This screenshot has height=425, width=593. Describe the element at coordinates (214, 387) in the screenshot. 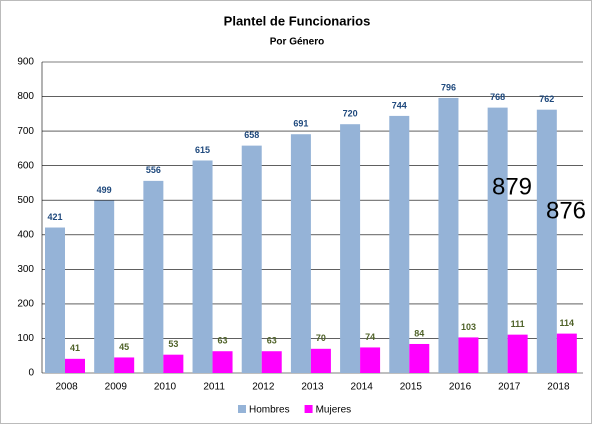

I see `x-tick-label: 2011` at that location.